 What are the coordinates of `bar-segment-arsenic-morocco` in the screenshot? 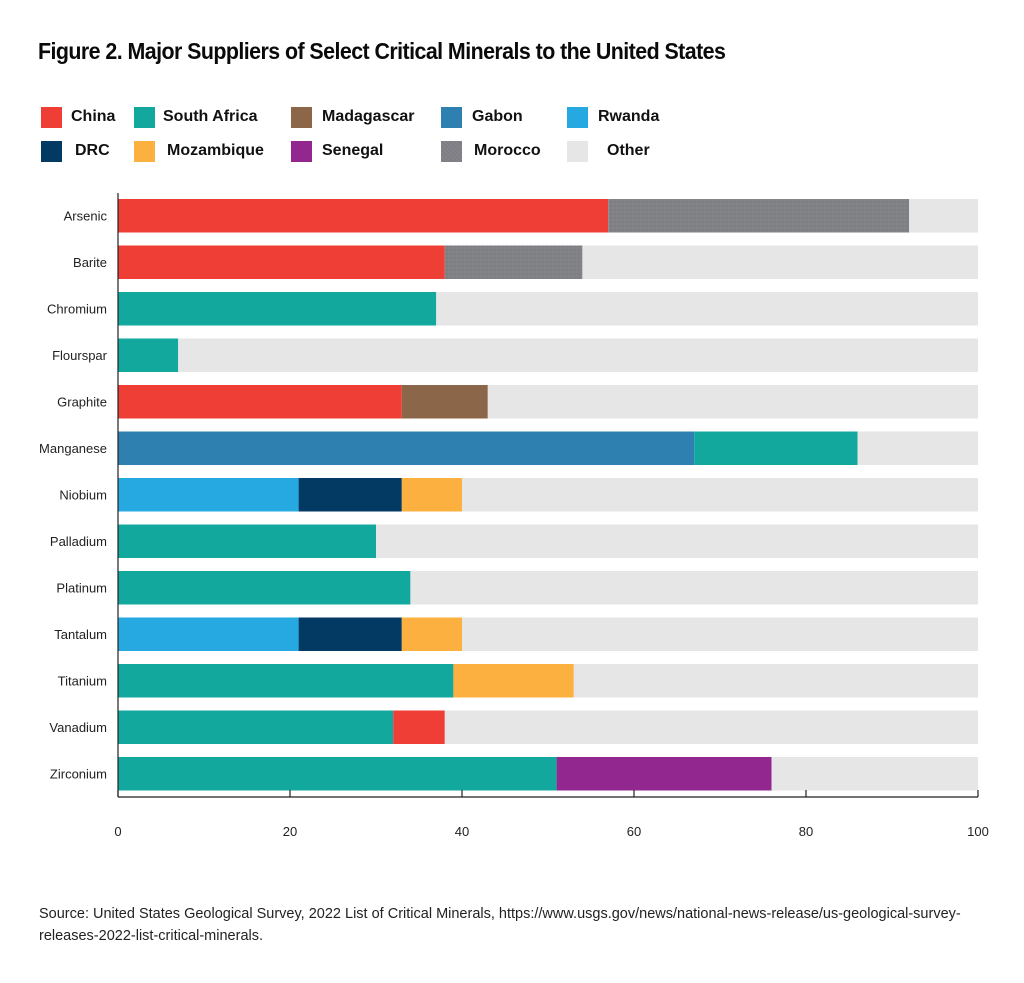 It's located at (759, 216).